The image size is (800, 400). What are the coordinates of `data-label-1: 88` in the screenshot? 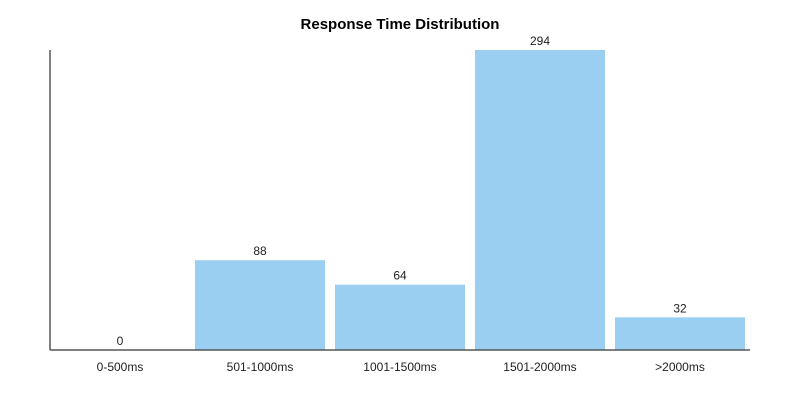 It's located at (260, 251).